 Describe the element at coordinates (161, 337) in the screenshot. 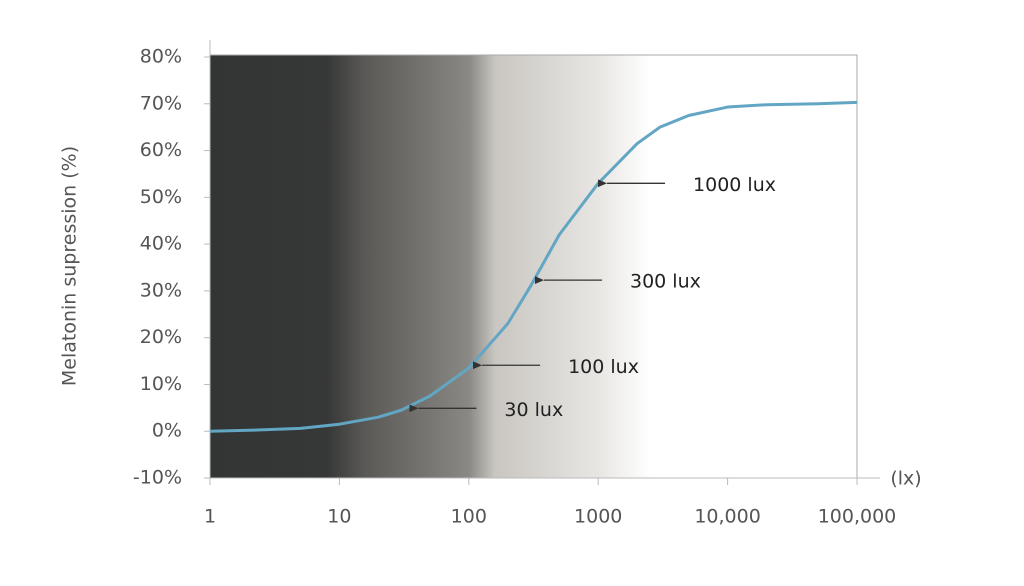

I see `y-tick-label: 20%` at that location.